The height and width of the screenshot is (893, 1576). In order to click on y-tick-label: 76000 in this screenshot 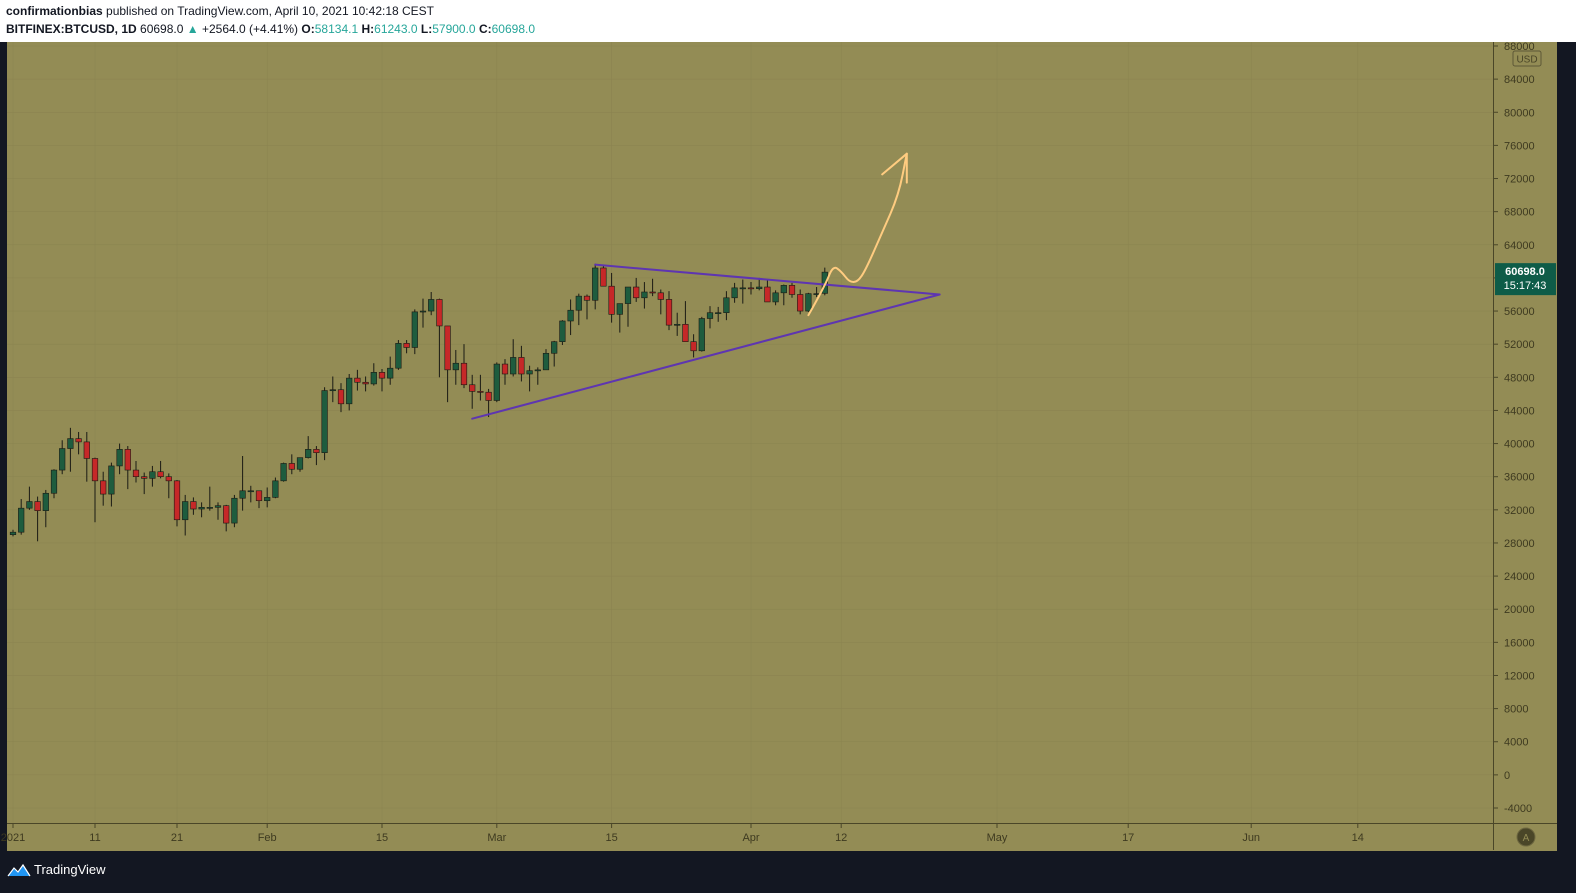, I will do `click(1519, 146)`.